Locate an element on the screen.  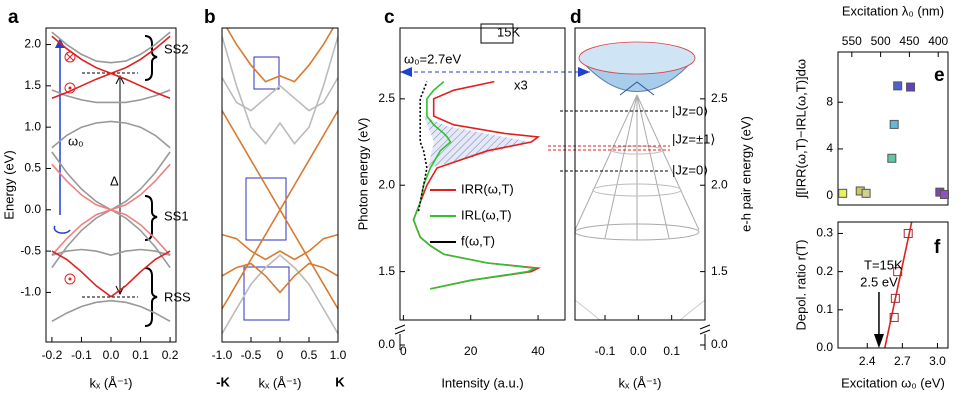
annotation: Δ is located at coordinates (114, 180).